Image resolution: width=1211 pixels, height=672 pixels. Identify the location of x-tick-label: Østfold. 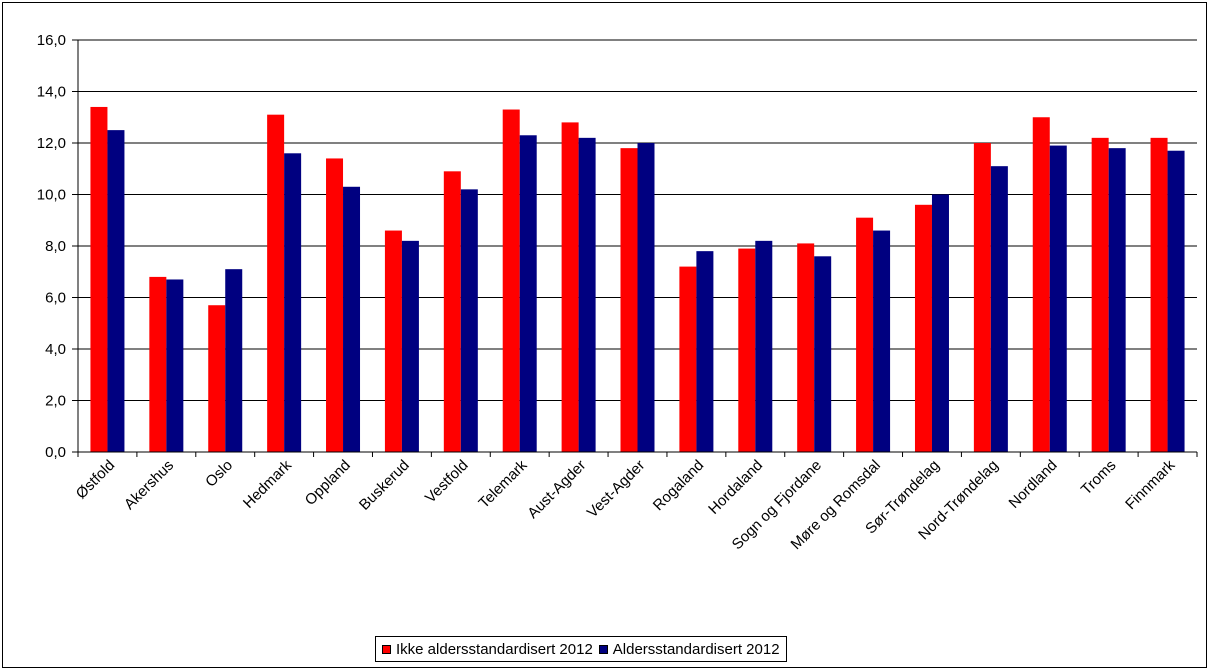
(96, 480).